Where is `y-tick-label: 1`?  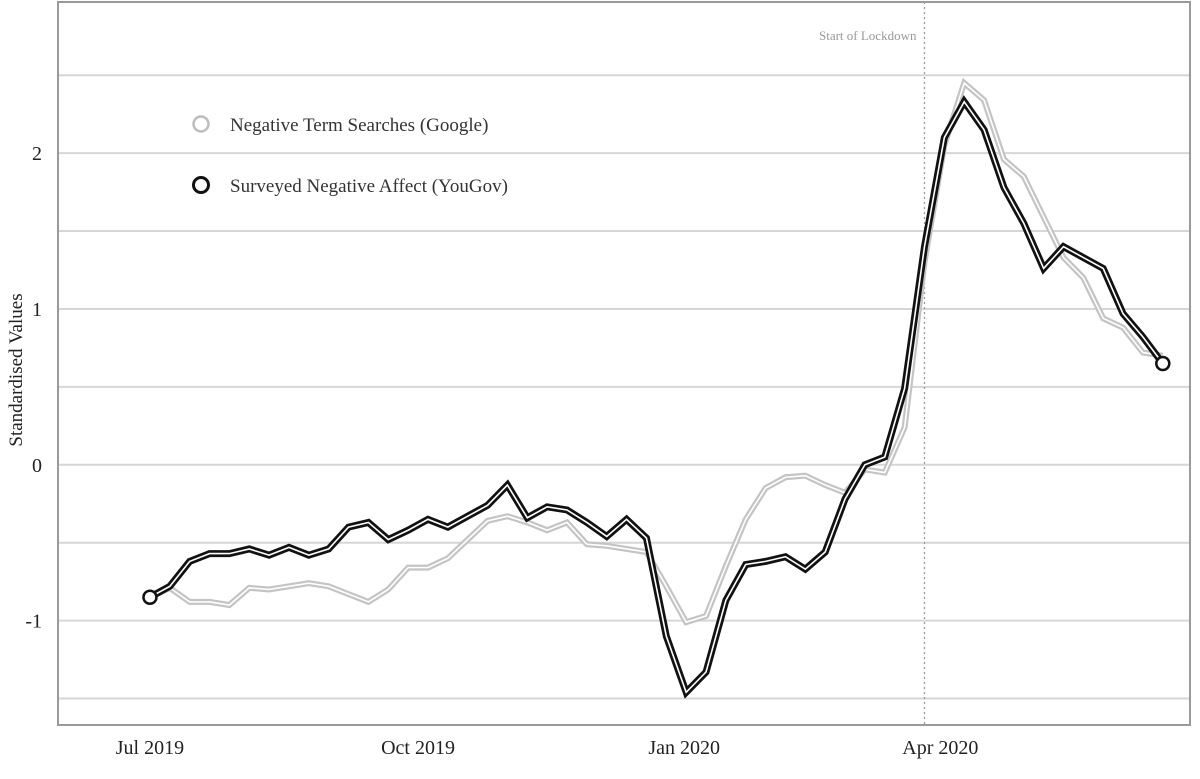 y-tick-label: 1 is located at coordinates (37, 310).